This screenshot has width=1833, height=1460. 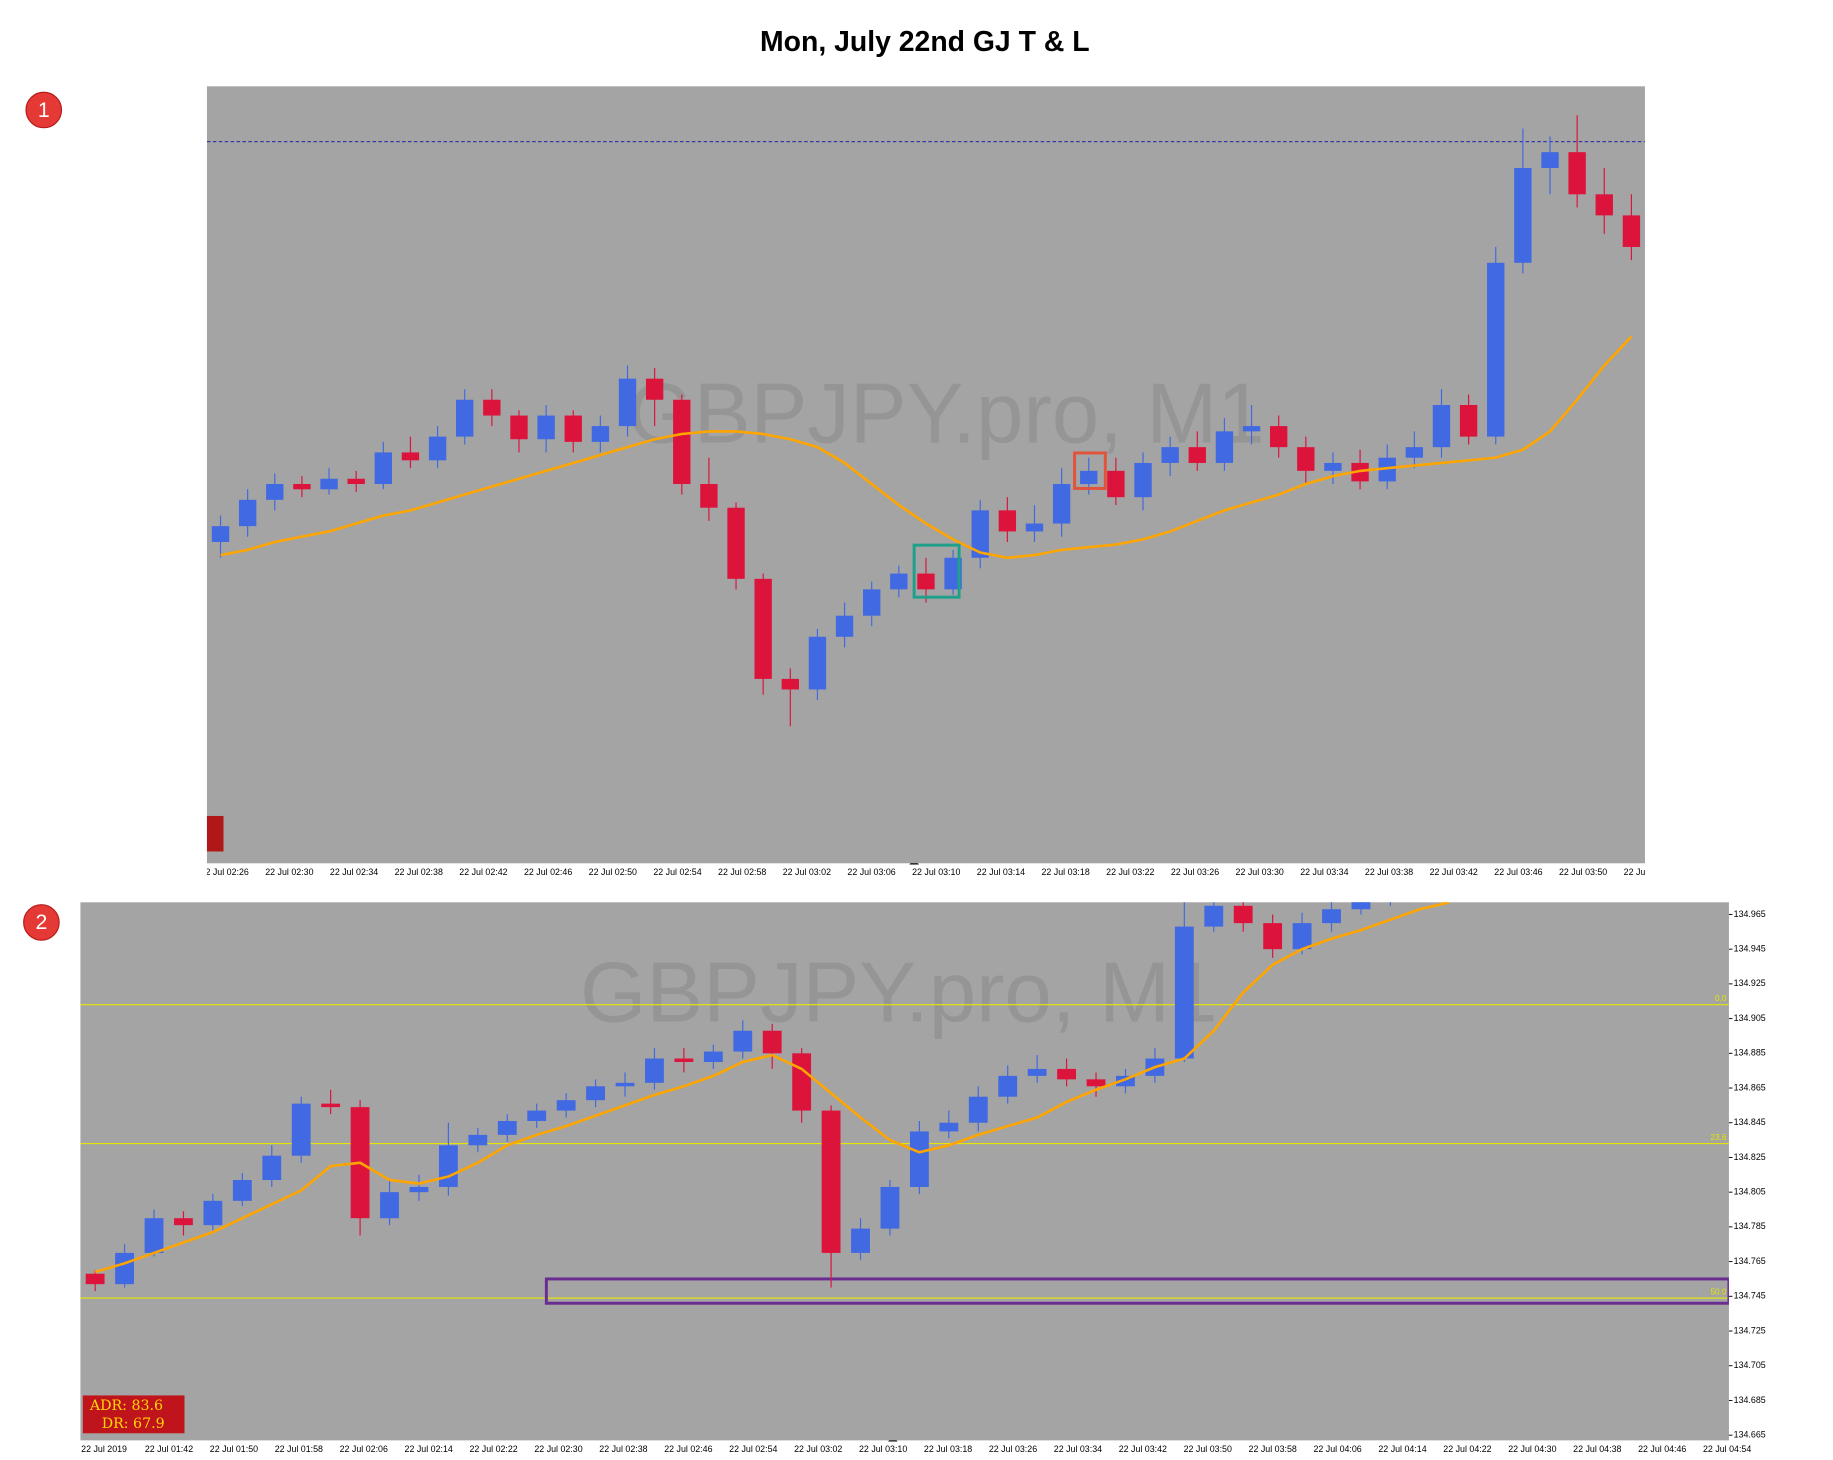 What do you see at coordinates (613, 872) in the screenshot?
I see `x-tick-label: 22 Jul 02:50` at bounding box center [613, 872].